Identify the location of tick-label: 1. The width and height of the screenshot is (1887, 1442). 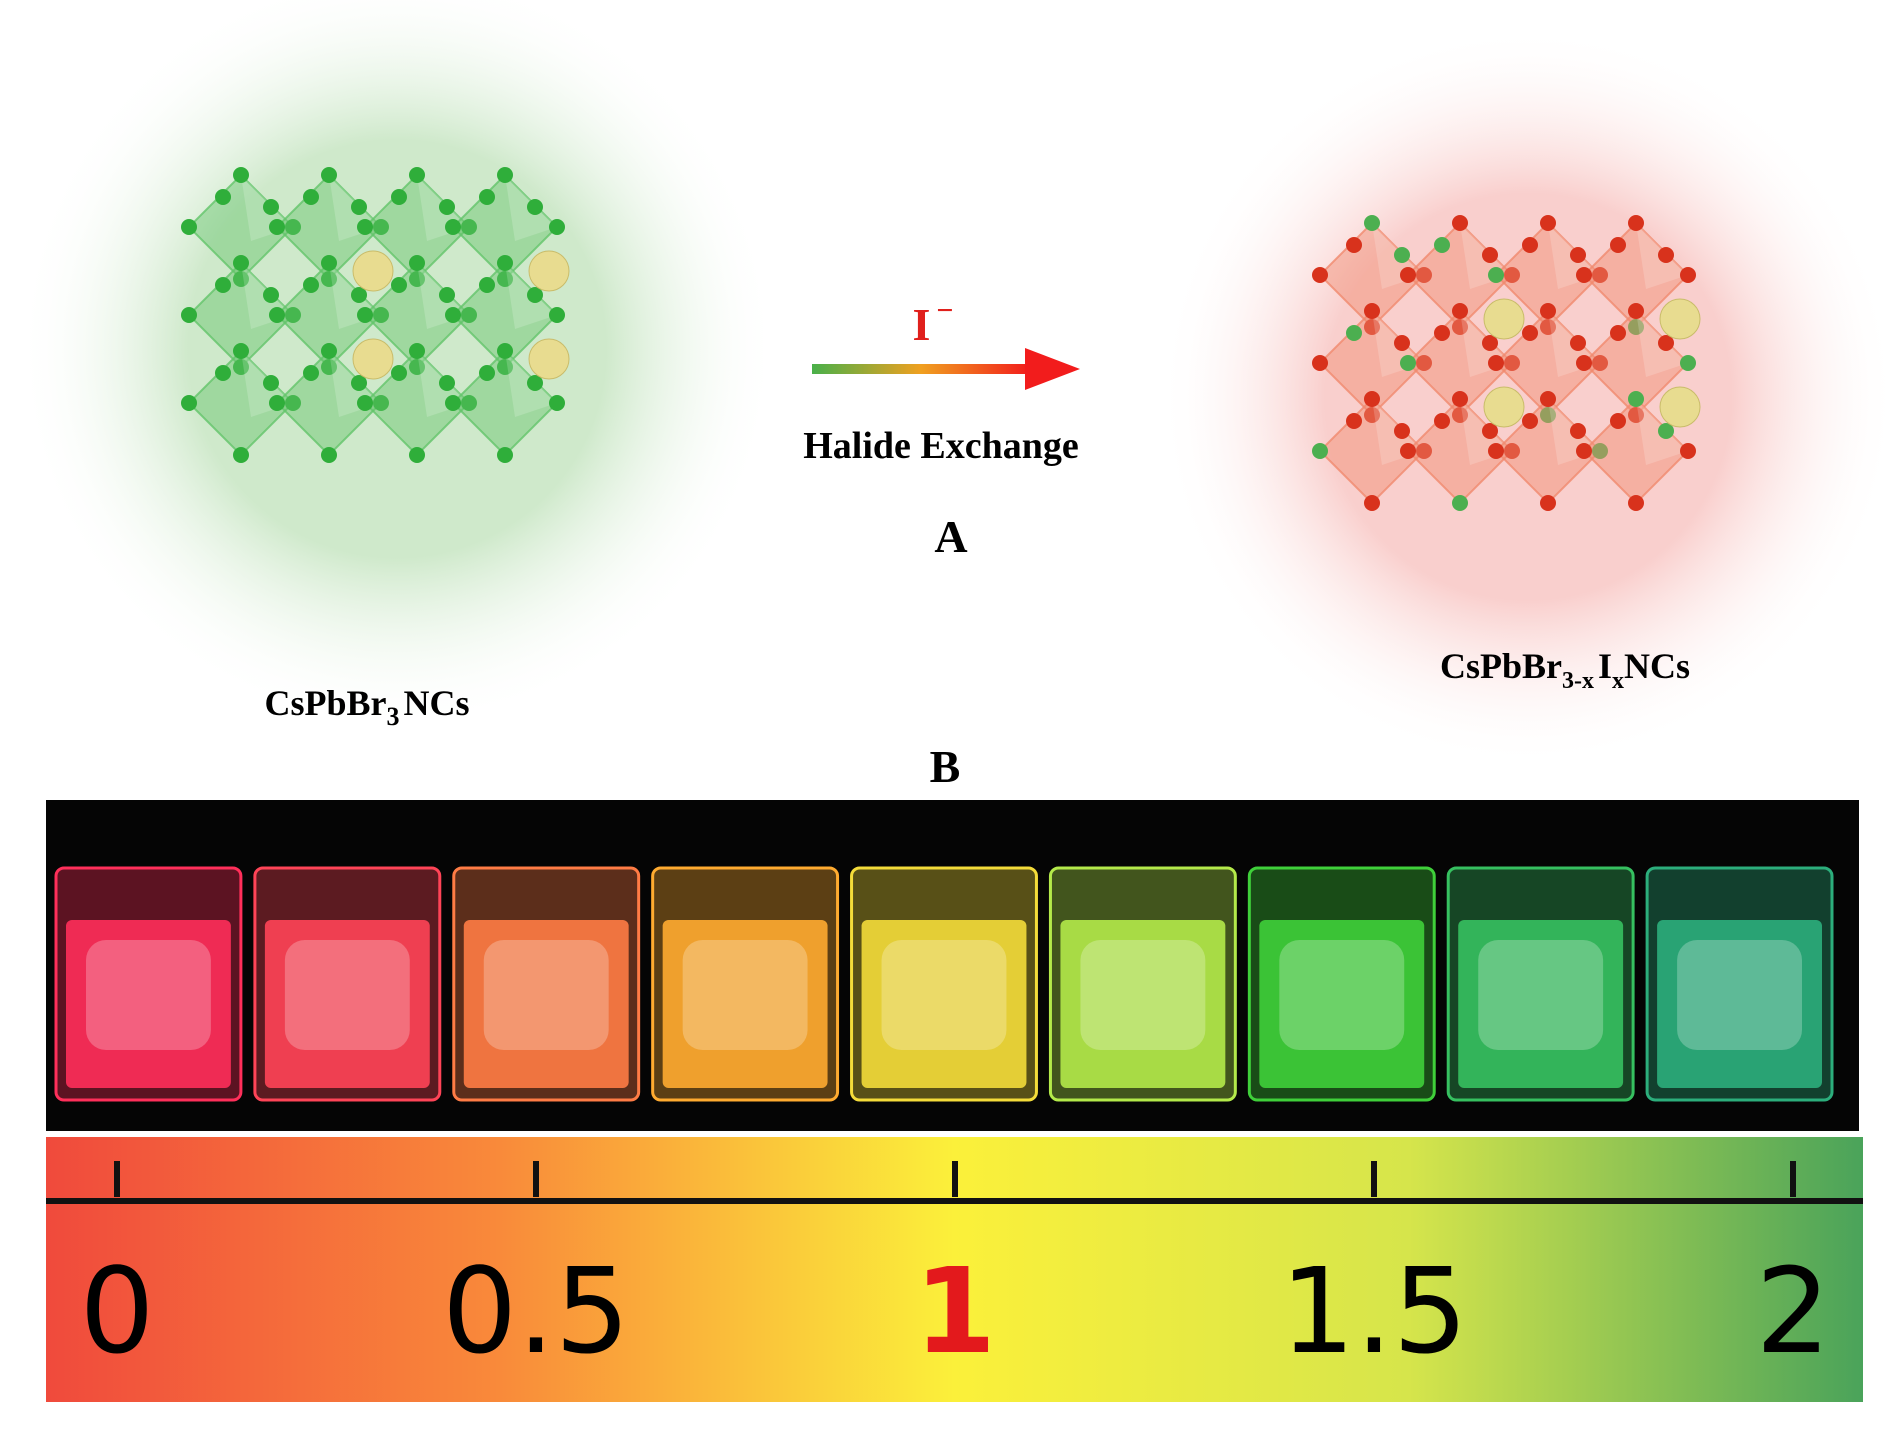
(955, 1311).